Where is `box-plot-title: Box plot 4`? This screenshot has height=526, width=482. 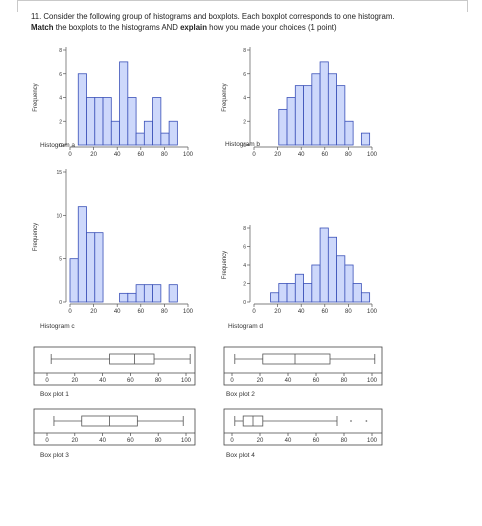 box-plot-title: Box plot 4 is located at coordinates (240, 455).